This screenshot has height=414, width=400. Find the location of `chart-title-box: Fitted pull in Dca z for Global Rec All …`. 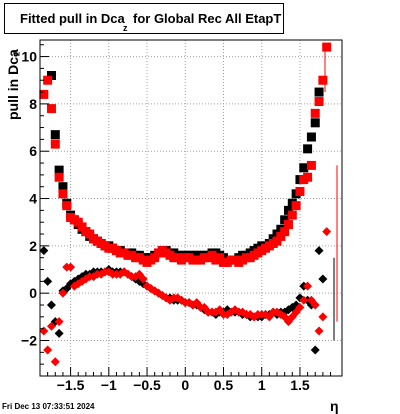

chart-title-box: Fitted pull in Dca z for Global Rec All … is located at coordinates (144, 18).